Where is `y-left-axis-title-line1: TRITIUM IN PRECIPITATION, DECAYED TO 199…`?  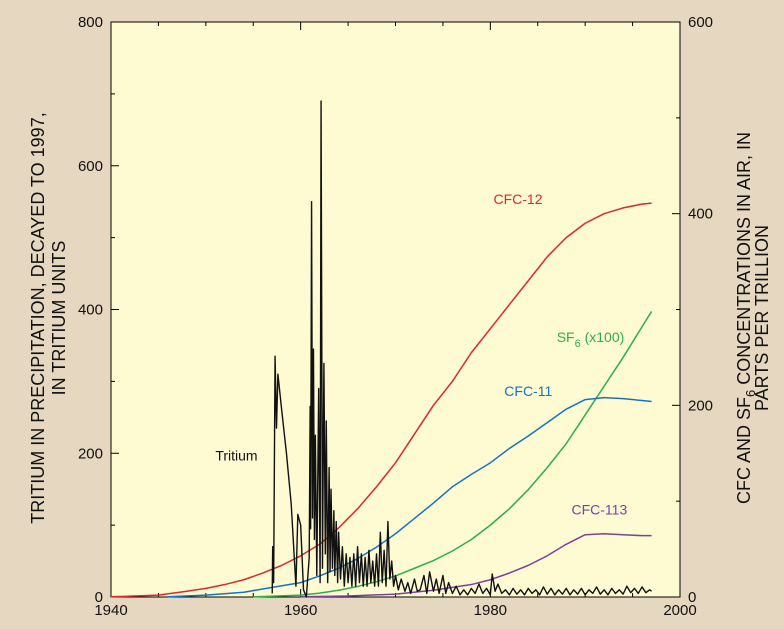
y-left-axis-title-line1: TRITIUM IN PRECIPITATION, DECAYED TO 199… is located at coordinates (38, 317).